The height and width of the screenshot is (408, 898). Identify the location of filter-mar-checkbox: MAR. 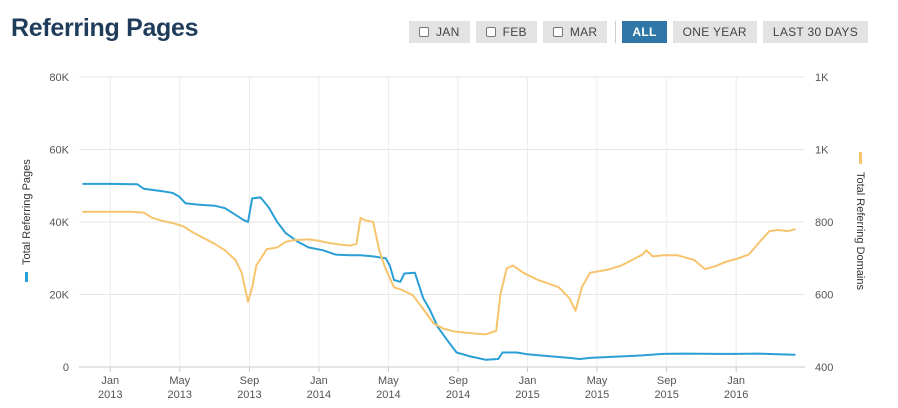
(575, 32).